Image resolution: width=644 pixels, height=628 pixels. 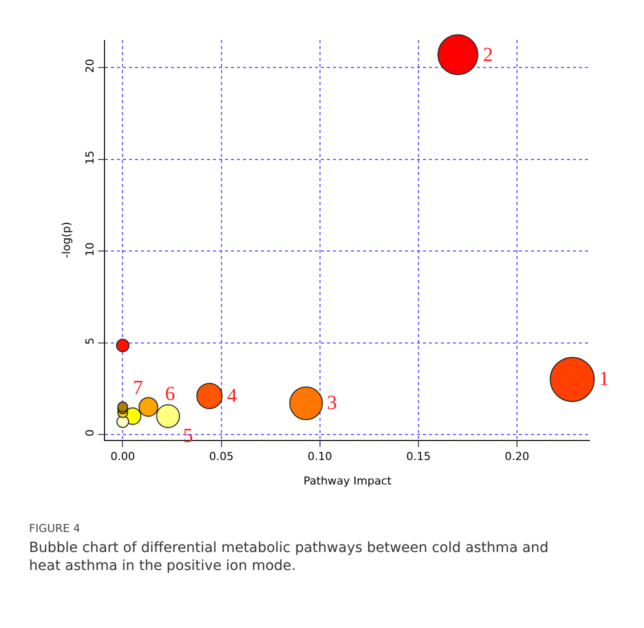 I want to click on annotation: 1, so click(x=604, y=379).